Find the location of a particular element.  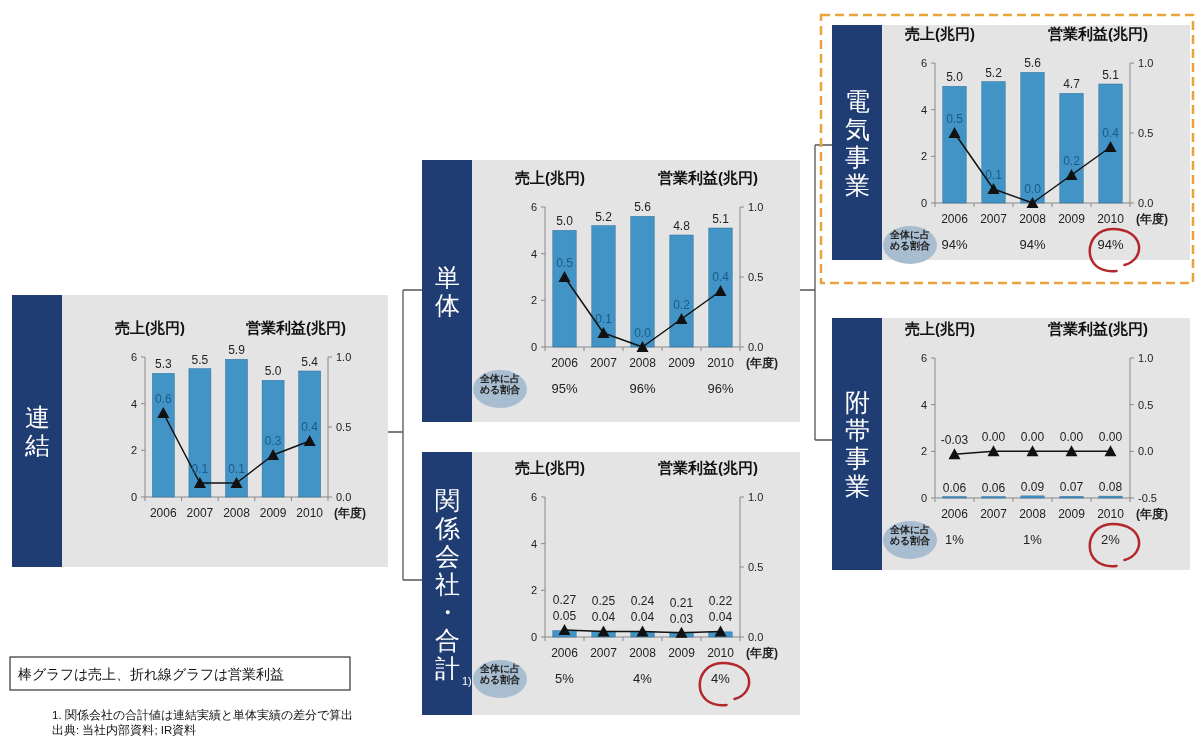

data-label: 0.25 is located at coordinates (603, 601).